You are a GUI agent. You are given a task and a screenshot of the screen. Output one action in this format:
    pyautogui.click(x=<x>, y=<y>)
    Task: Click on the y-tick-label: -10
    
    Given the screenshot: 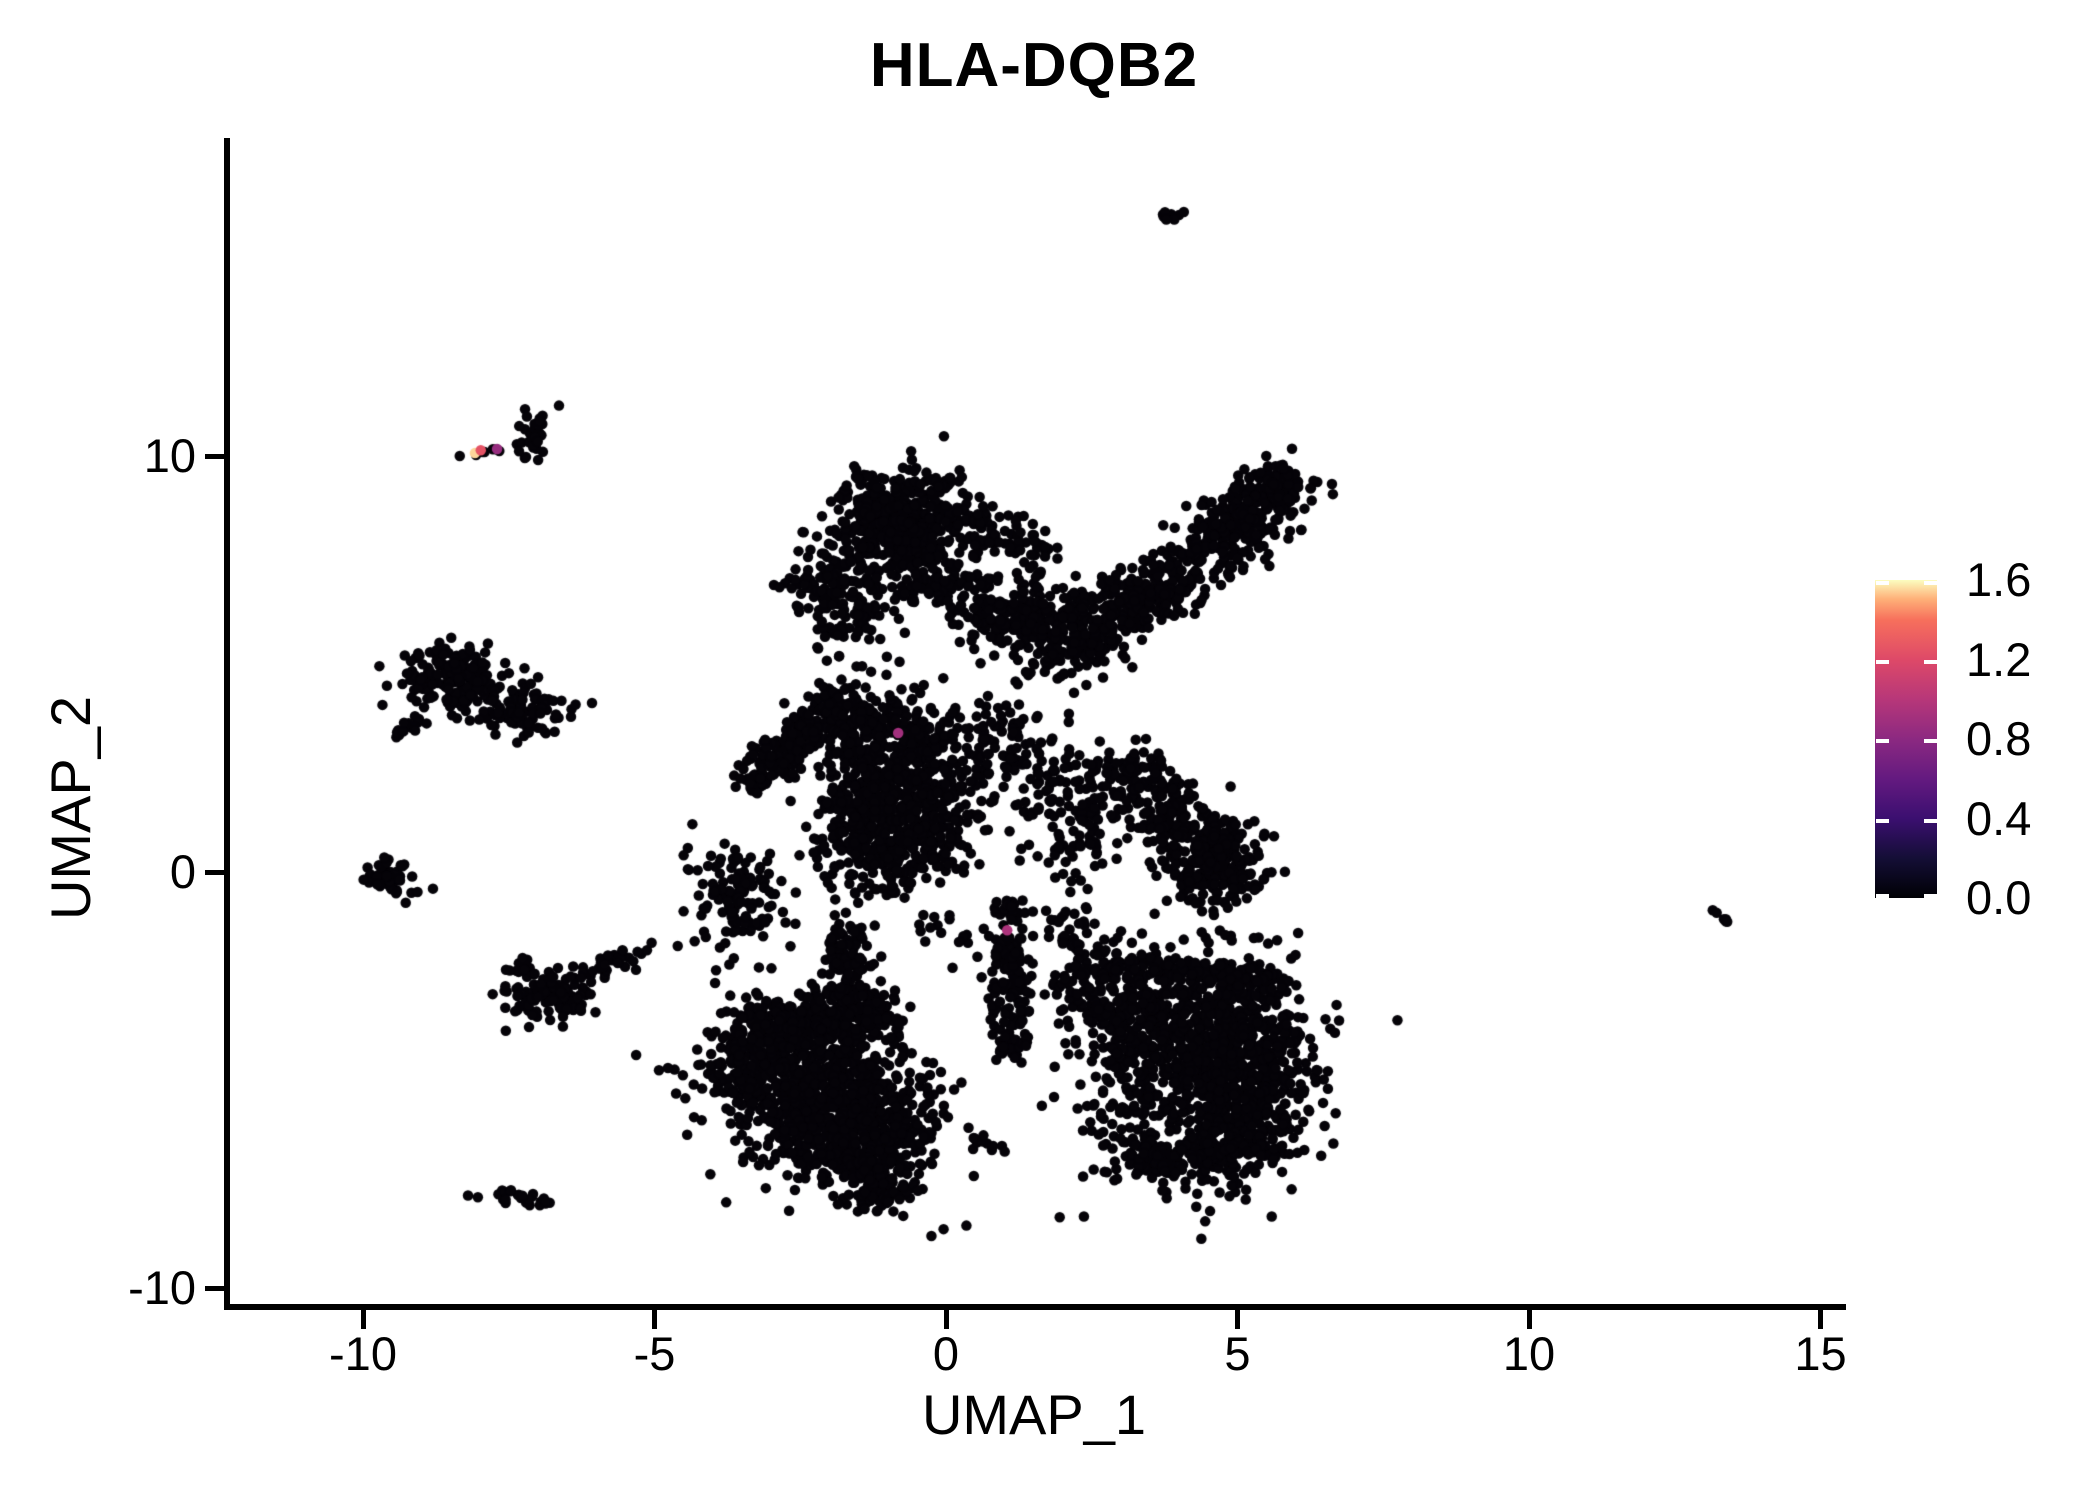 What is the action you would take?
    pyautogui.click(x=162, y=1287)
    